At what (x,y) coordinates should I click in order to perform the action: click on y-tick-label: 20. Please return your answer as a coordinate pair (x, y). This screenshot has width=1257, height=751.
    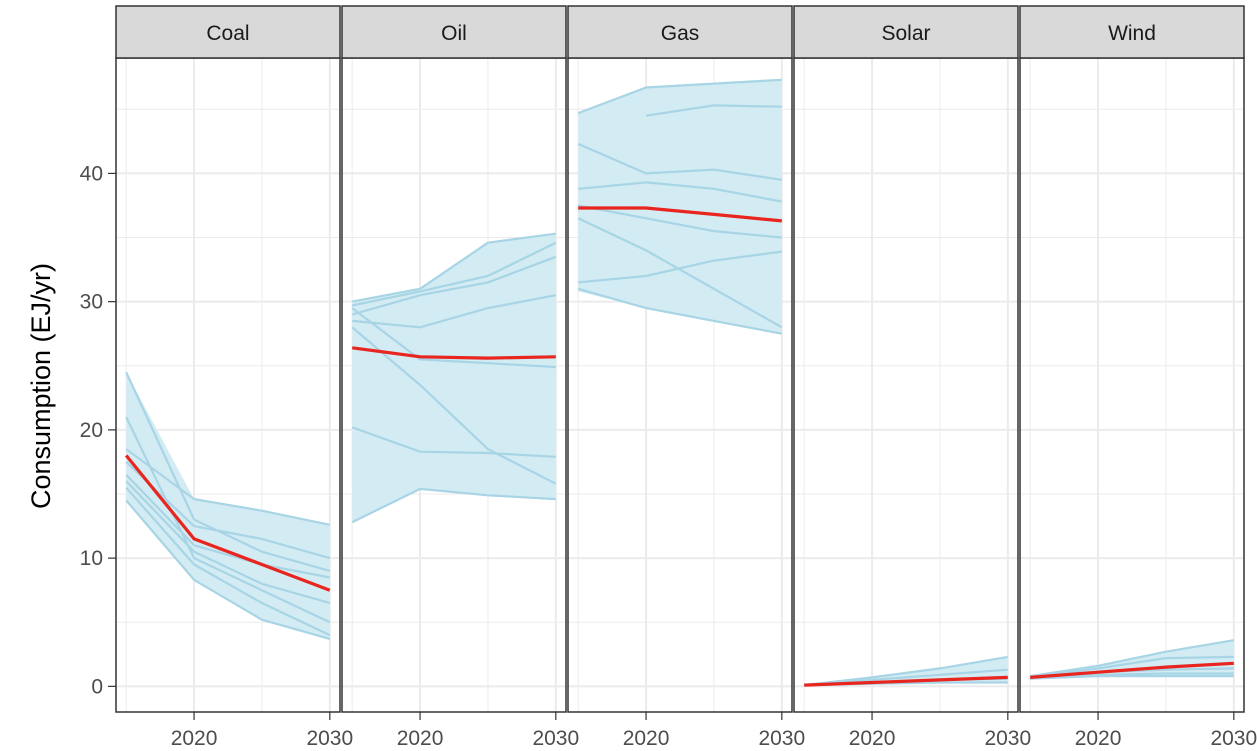
    Looking at the image, I should click on (91, 430).